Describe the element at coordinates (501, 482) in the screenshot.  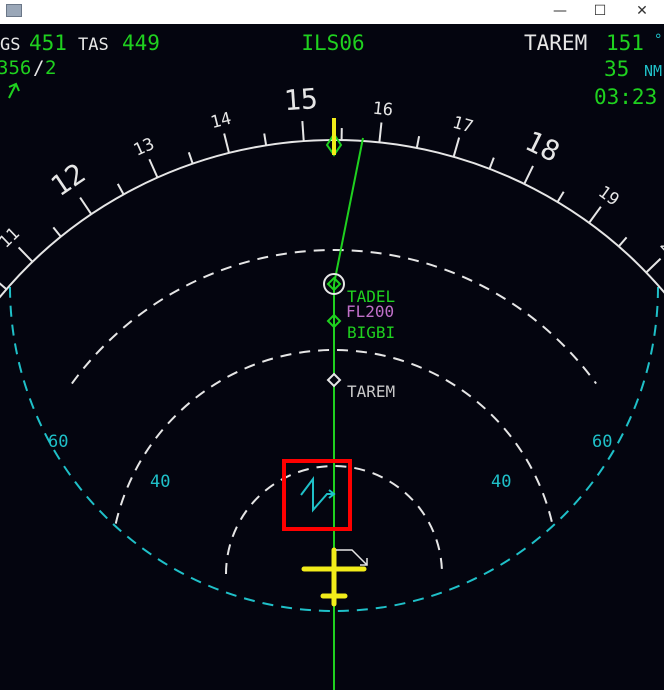
I see `range-label-right-inner: 40` at that location.